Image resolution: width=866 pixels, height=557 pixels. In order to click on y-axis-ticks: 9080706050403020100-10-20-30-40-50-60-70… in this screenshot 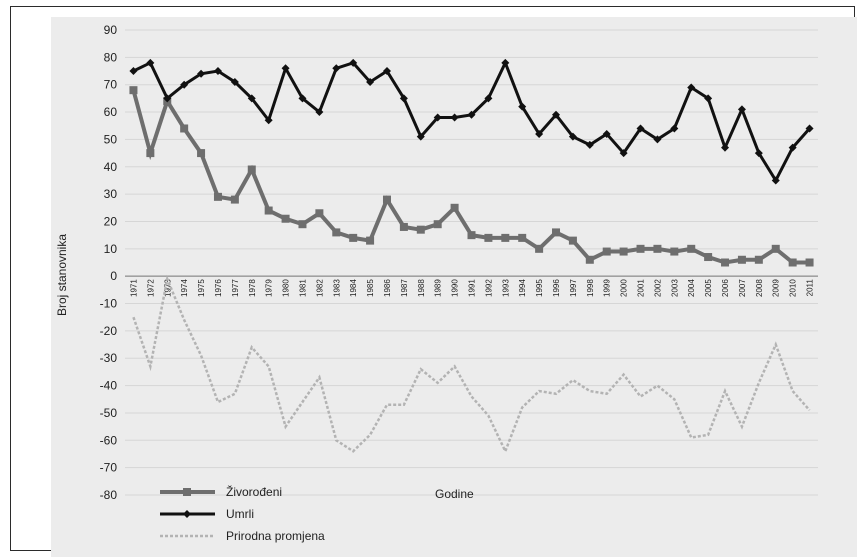, I will do `click(109, 262)`.